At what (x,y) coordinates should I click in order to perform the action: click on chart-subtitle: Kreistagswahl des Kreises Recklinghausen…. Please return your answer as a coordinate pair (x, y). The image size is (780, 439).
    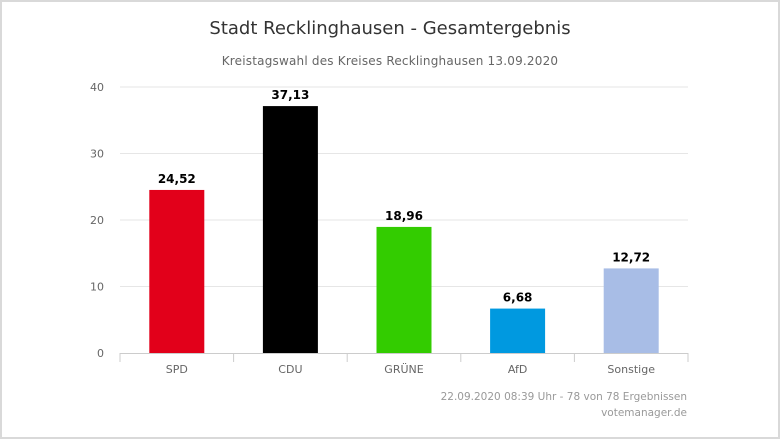
    Looking at the image, I should click on (390, 61).